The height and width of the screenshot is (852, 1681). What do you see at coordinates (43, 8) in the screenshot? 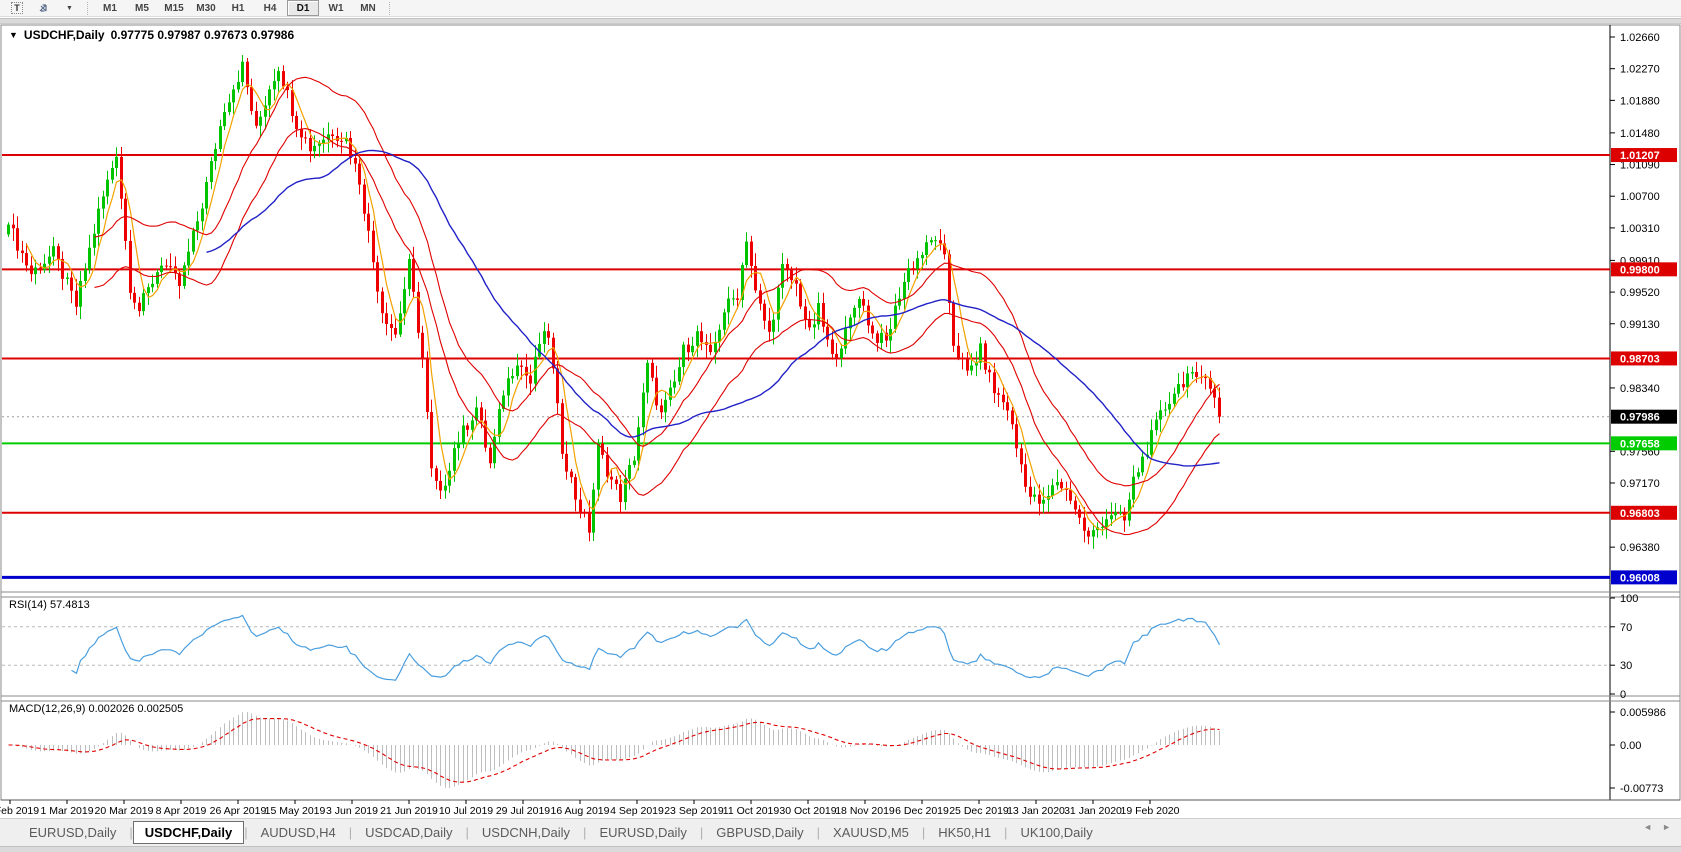
I see `arrange-windows-button` at bounding box center [43, 8].